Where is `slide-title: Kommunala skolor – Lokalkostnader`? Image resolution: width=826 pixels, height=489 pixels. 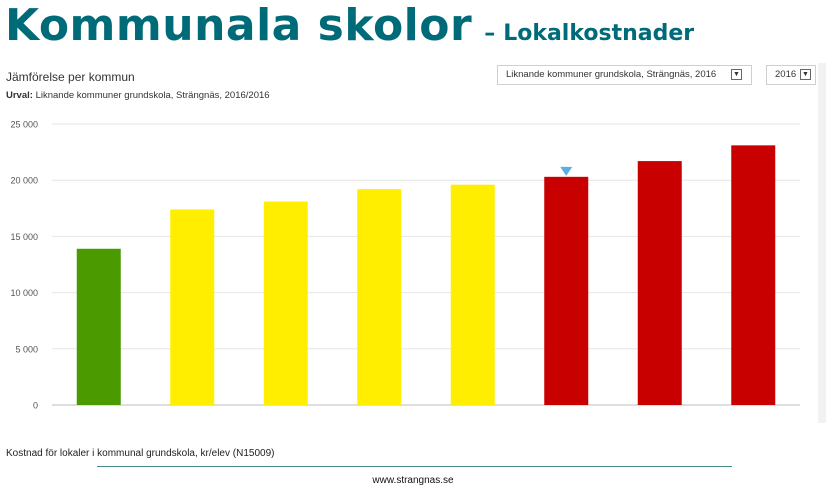 slide-title: Kommunala skolor – Lokalkostnader is located at coordinates (349, 25).